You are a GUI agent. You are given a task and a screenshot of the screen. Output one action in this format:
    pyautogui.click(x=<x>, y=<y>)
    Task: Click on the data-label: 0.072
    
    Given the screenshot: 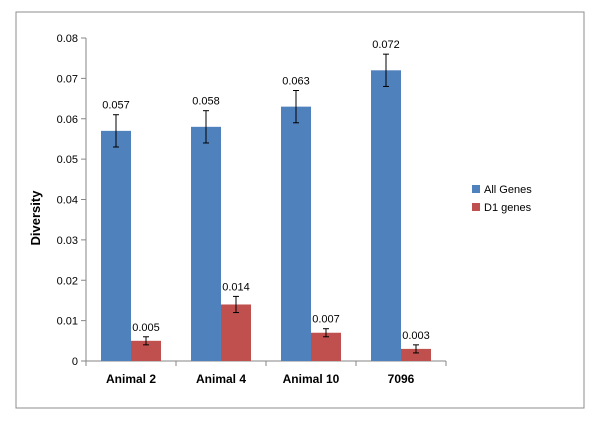 What is the action you would take?
    pyautogui.click(x=386, y=45)
    